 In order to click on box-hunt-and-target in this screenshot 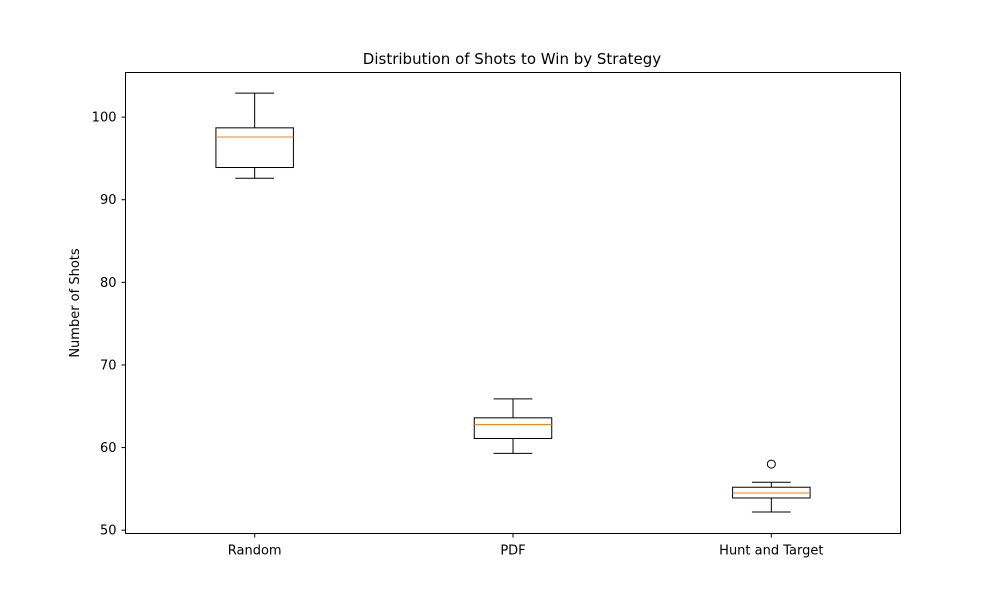, I will do `click(771, 486)`.